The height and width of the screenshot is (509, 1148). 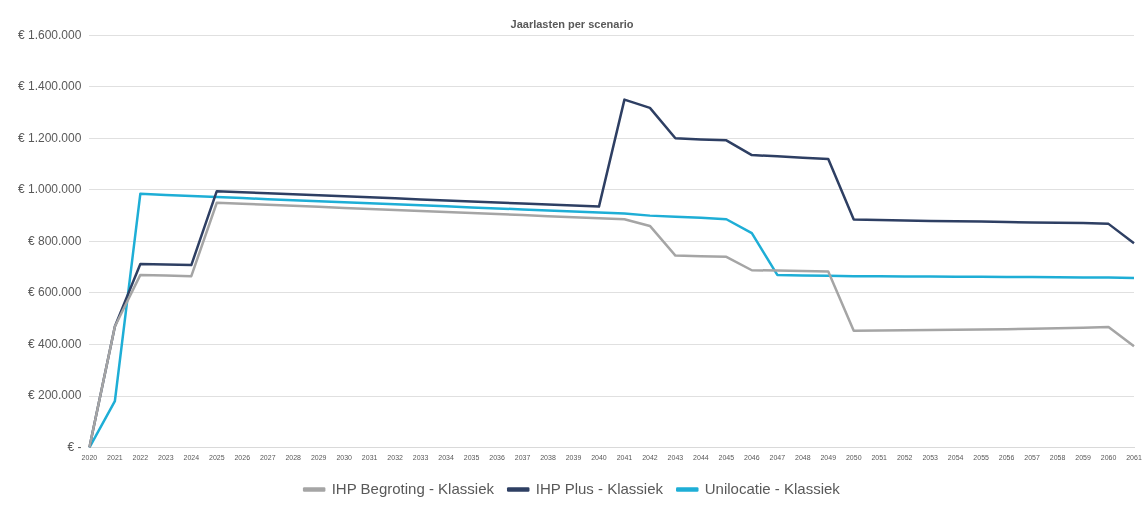 I want to click on y-tick-label: € 400.000, so click(x=55, y=343).